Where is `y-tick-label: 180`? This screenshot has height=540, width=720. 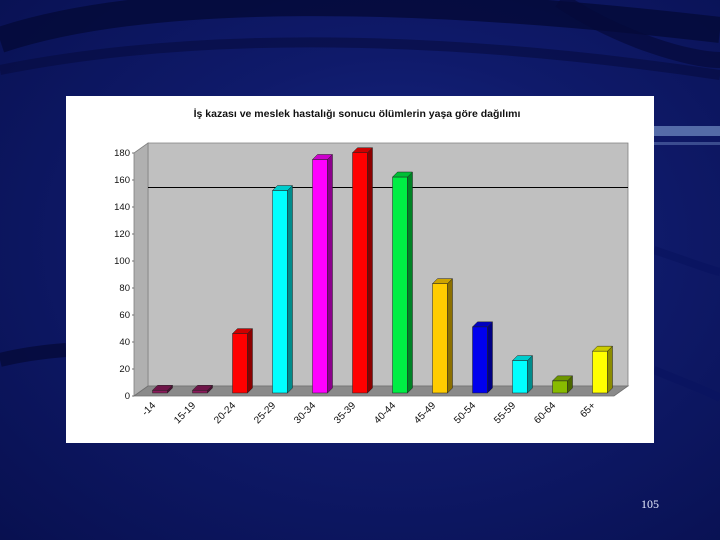 y-tick-label: 180 is located at coordinates (122, 153).